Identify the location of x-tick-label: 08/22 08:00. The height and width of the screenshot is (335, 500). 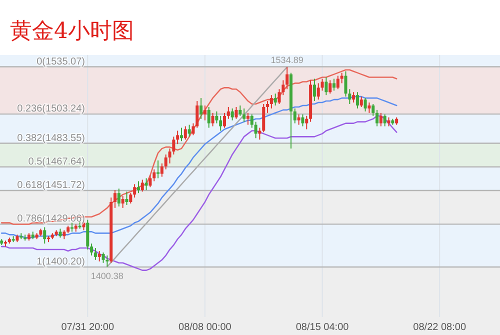
(439, 327).